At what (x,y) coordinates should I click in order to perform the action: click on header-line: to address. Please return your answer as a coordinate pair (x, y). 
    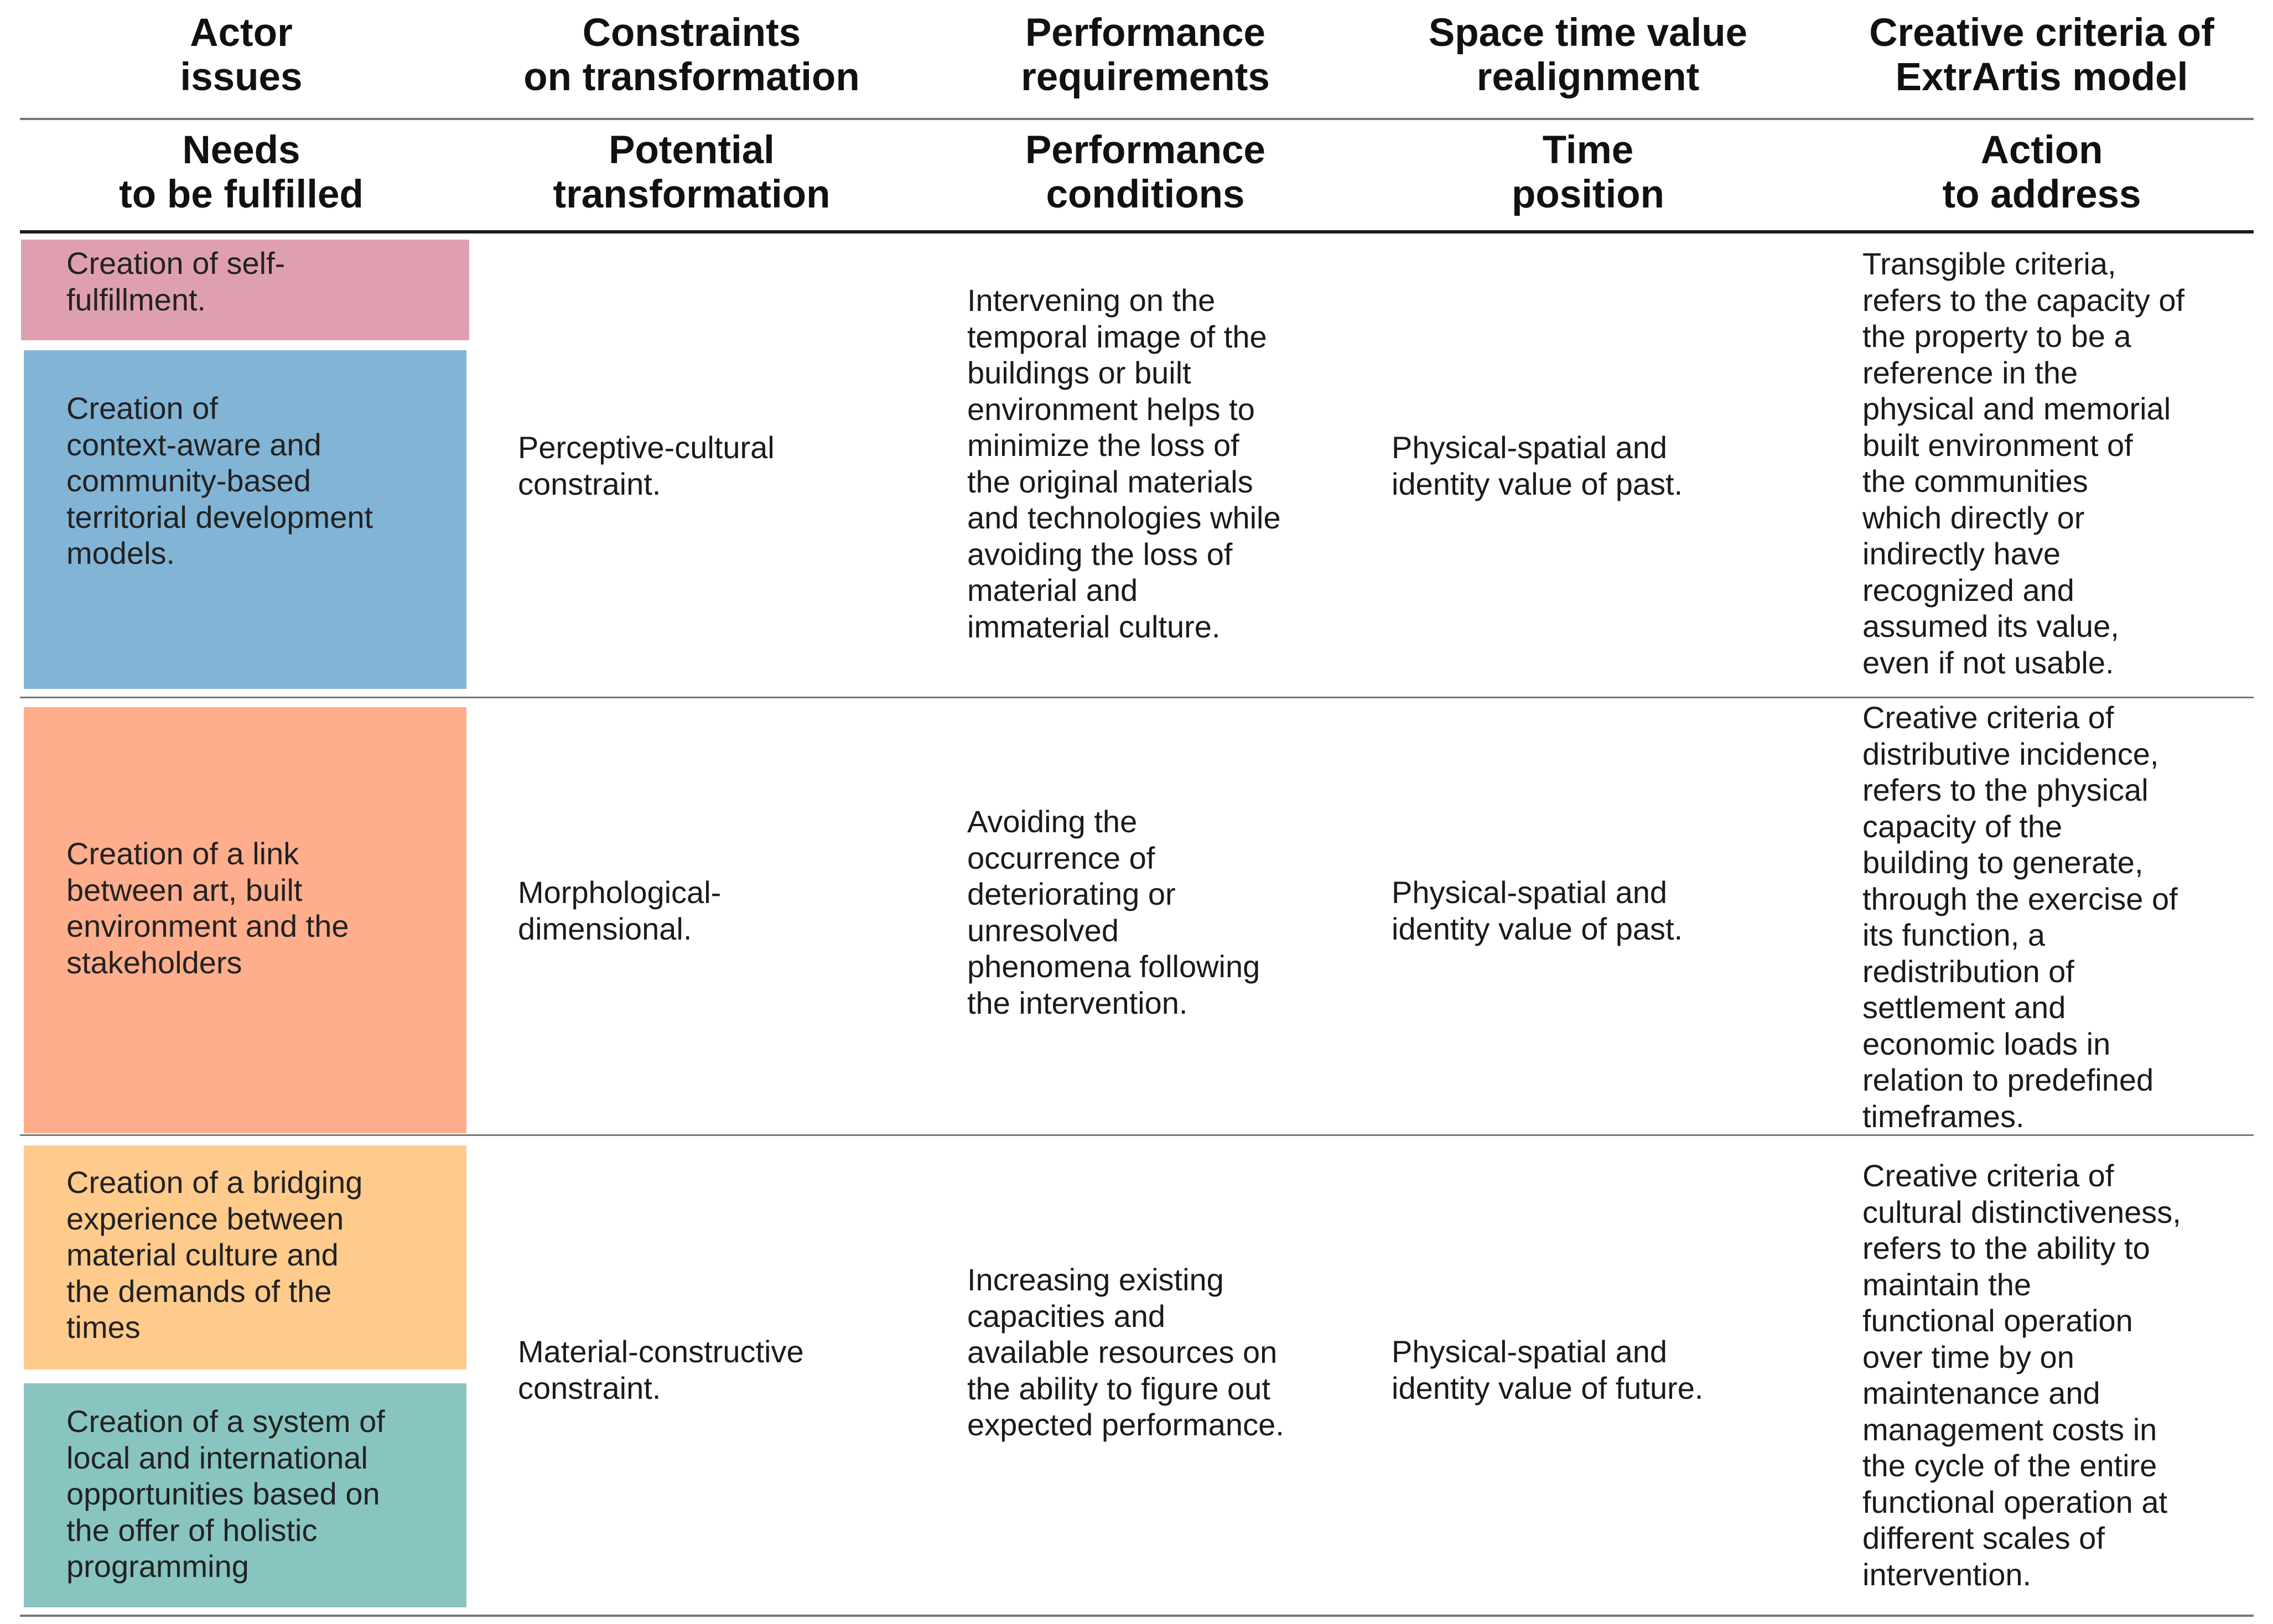
    Looking at the image, I should click on (2041, 195).